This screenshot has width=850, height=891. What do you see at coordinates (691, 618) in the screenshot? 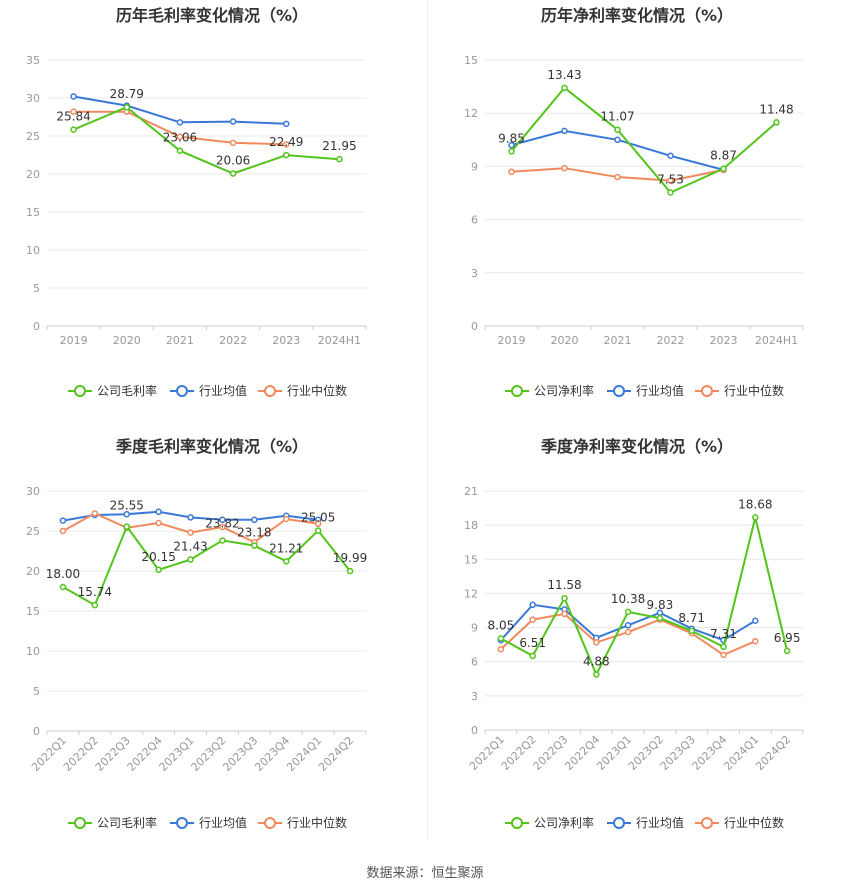
I see `data-label: 8.71` at bounding box center [691, 618].